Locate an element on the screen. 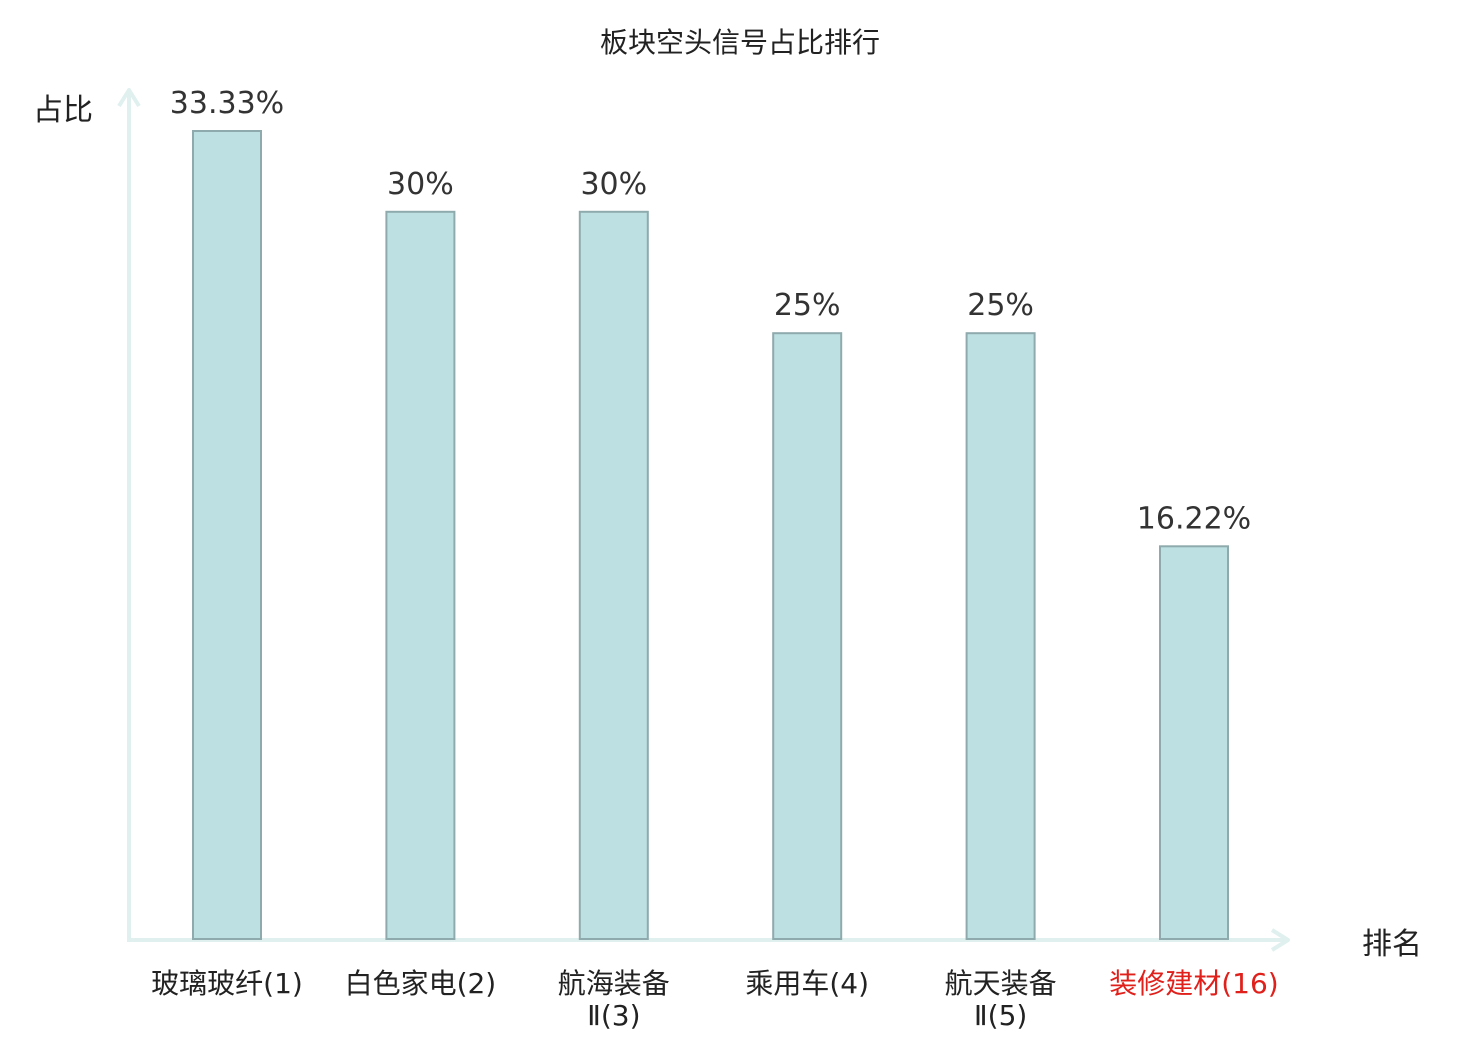  chart-title: 板块空头信号占比排行 is located at coordinates (740, 42).